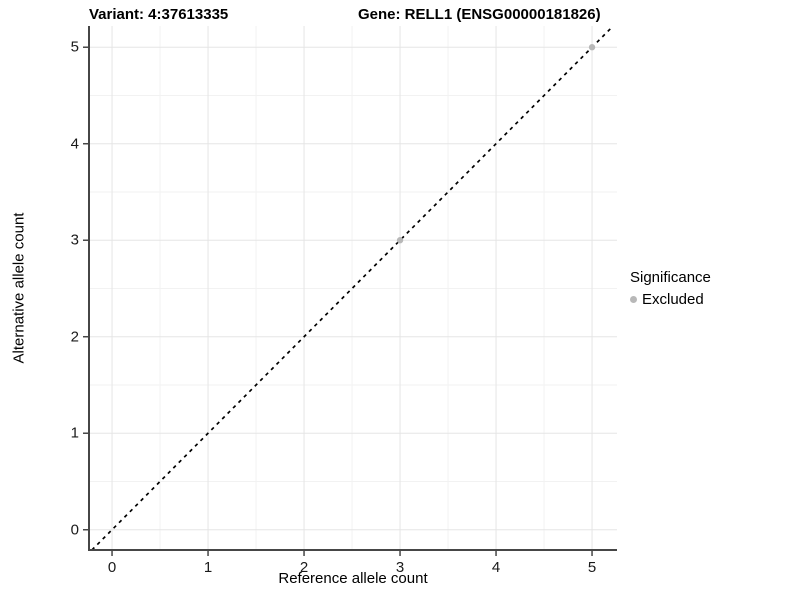 This screenshot has width=800, height=600. I want to click on legend-item-excluded: Excluded, so click(670, 299).